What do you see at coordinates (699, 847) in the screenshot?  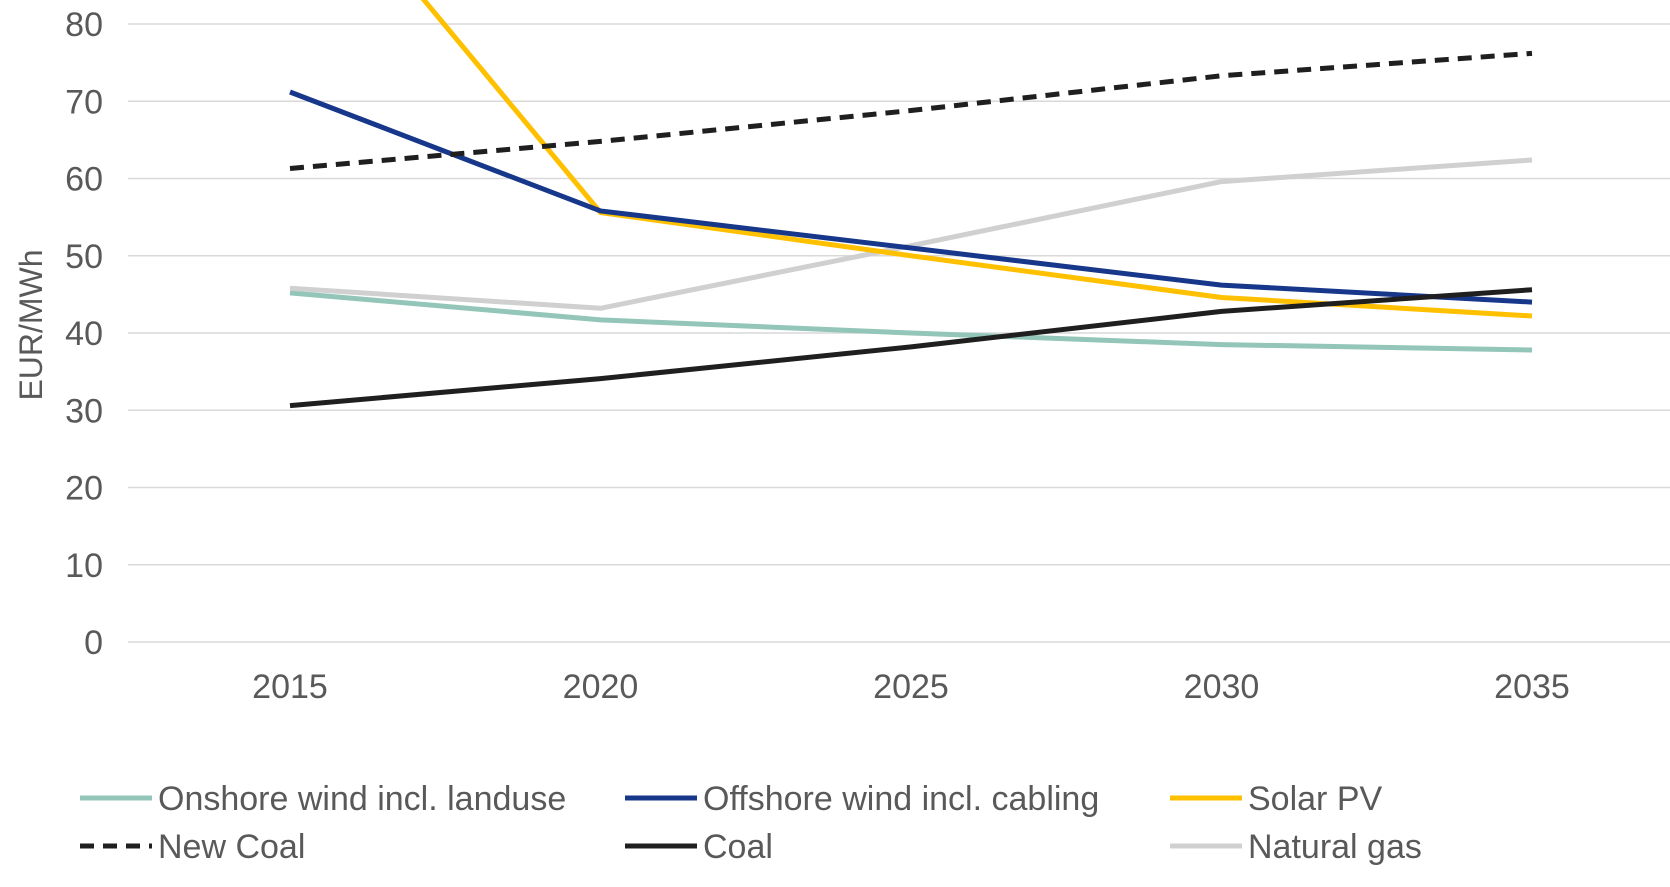 I see `legend-item: Coal` at bounding box center [699, 847].